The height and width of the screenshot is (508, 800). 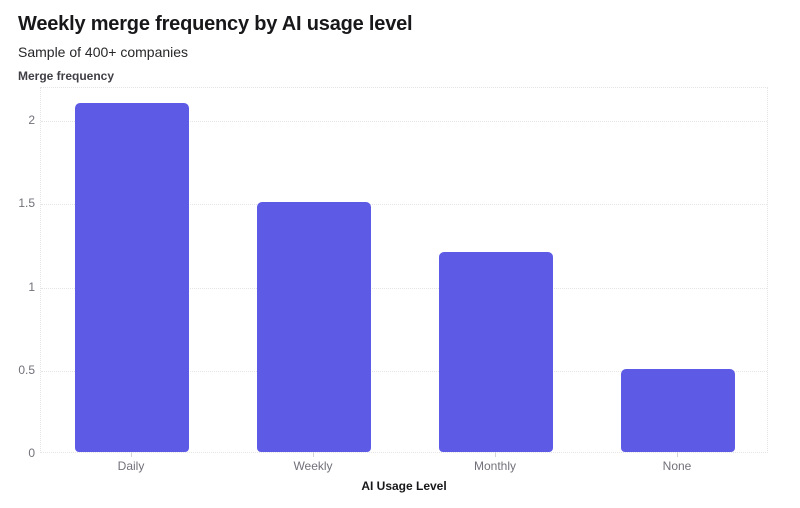 I want to click on x-tick-label-weekly: Weekly, so click(x=313, y=466).